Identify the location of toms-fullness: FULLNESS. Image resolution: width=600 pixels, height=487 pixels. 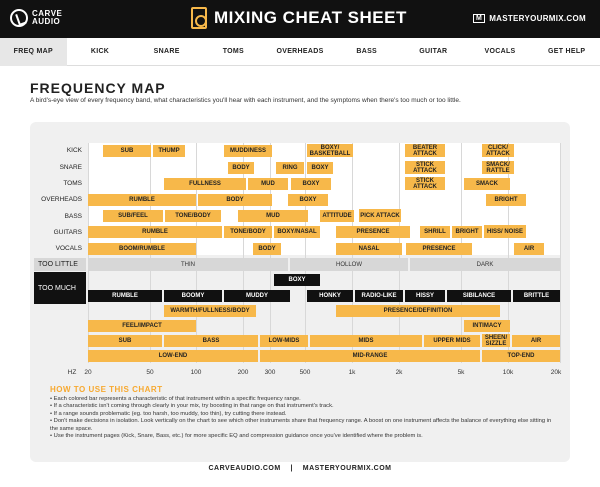
(205, 184).